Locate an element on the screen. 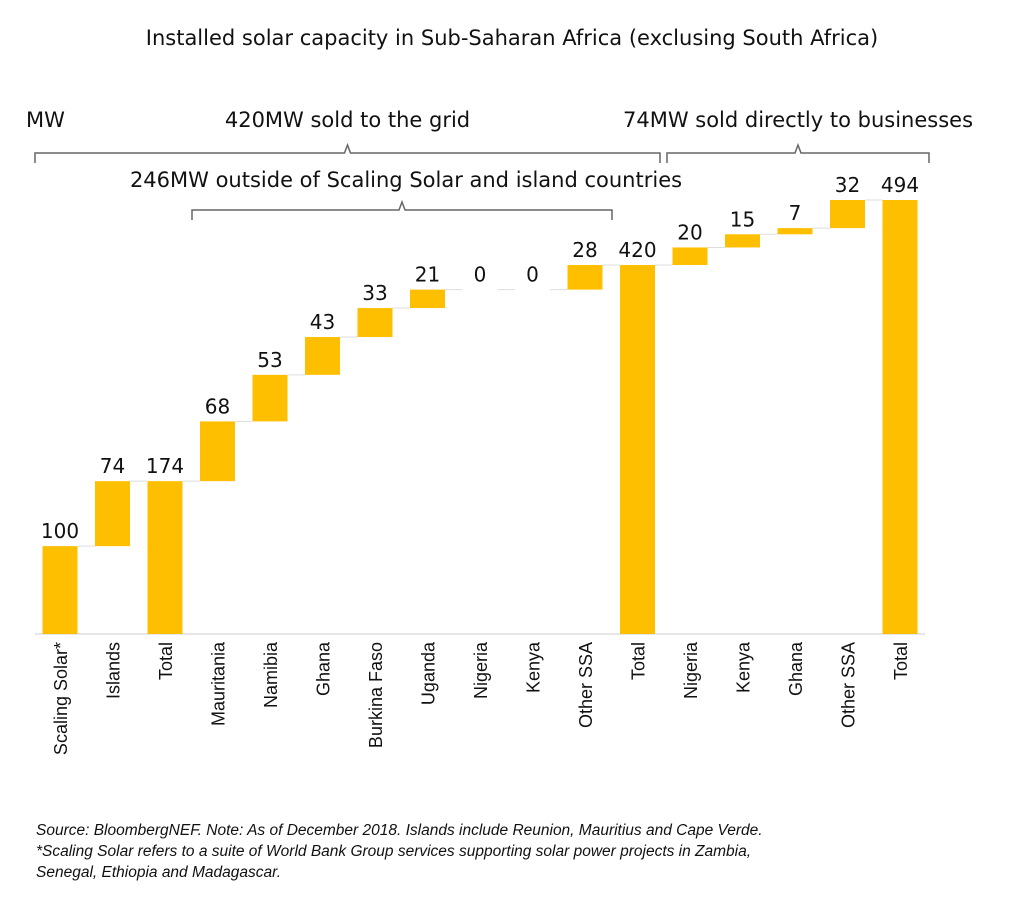 The image size is (1024, 905). y-axis-label: MW is located at coordinates (45, 120).